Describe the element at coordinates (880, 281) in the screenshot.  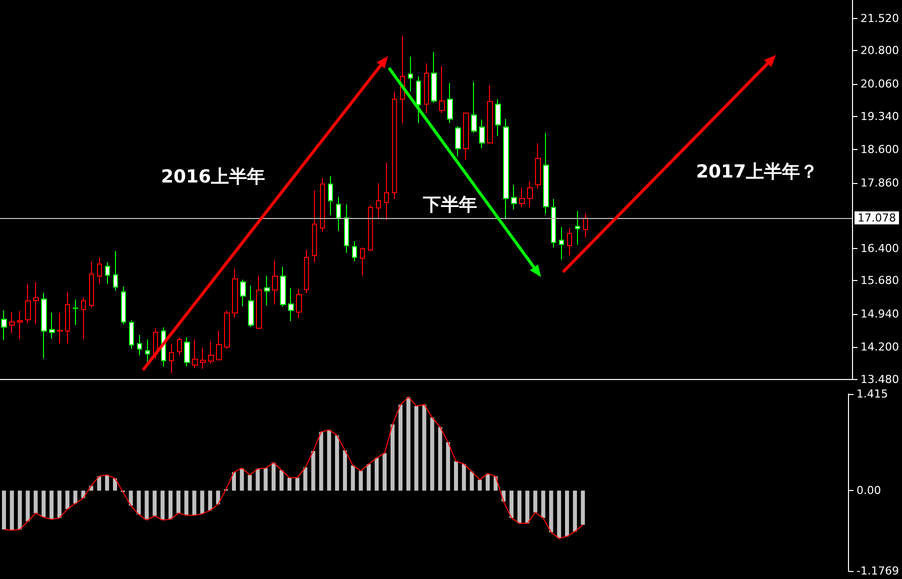
I see `y-tick-label: 15.680` at that location.